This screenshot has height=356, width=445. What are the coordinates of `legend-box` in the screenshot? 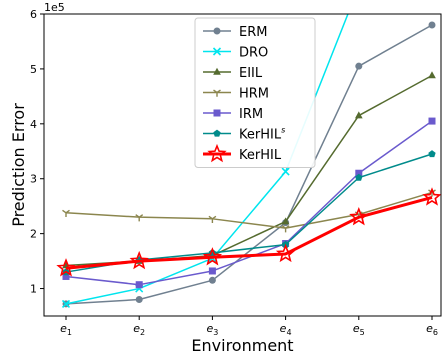 It's located at (255, 92).